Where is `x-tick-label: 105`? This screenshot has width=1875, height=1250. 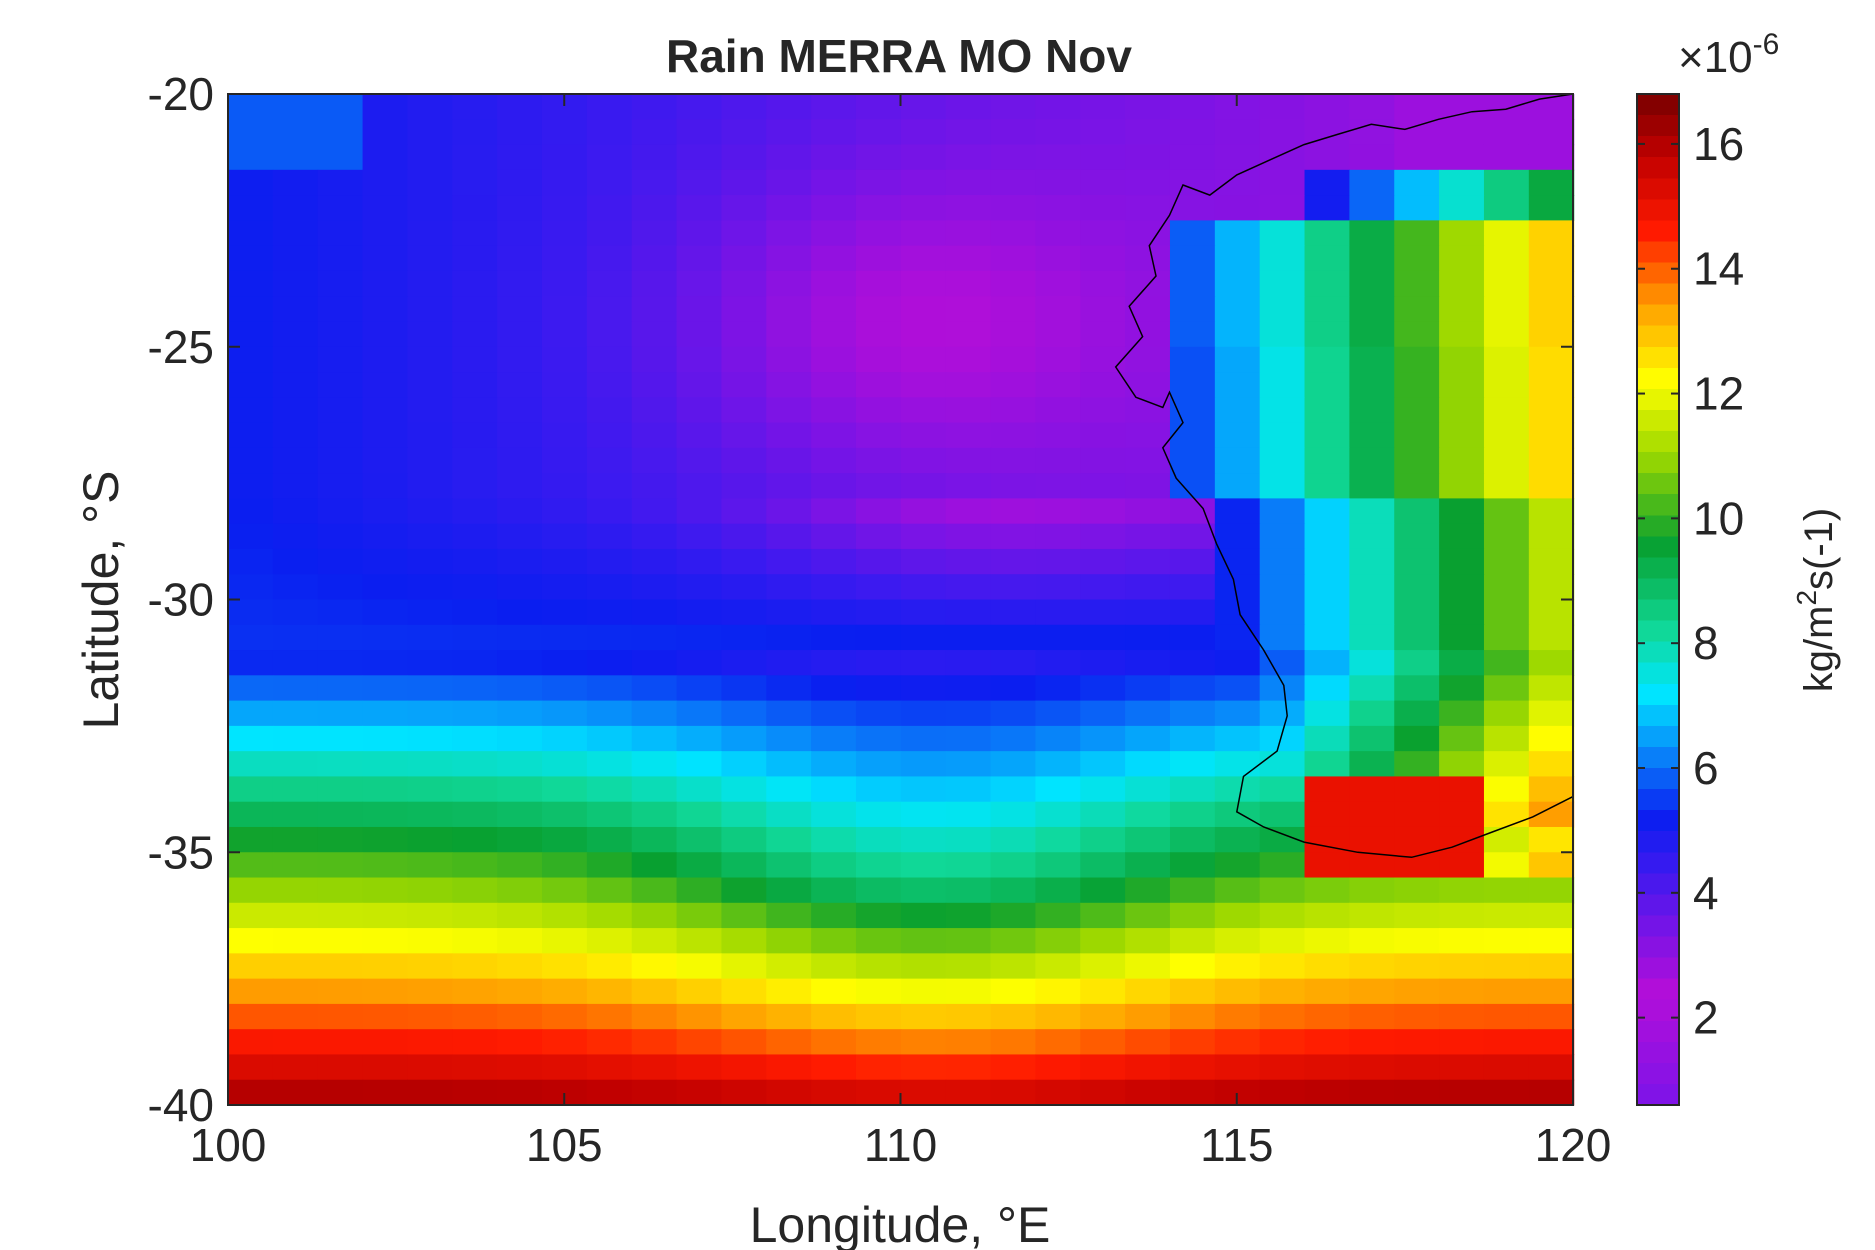 x-tick-label: 105 is located at coordinates (564, 1145).